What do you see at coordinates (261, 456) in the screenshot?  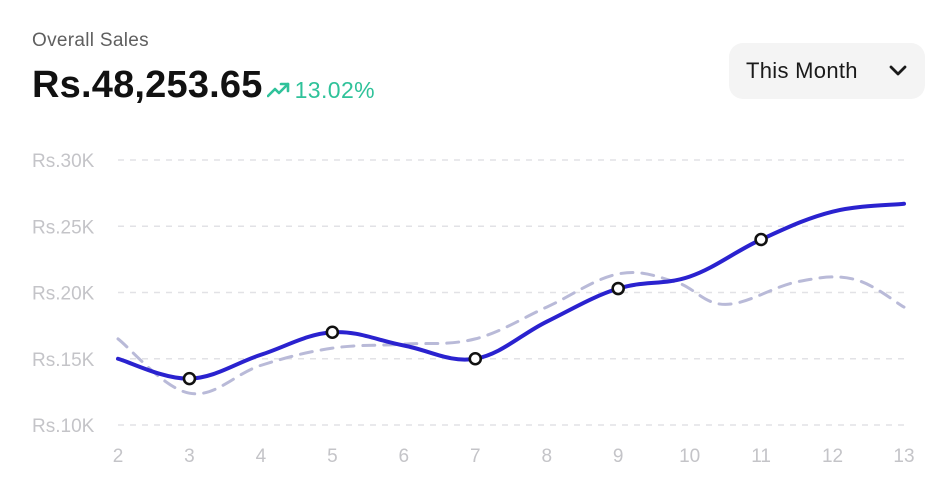 I see `x-tick-label: 4` at bounding box center [261, 456].